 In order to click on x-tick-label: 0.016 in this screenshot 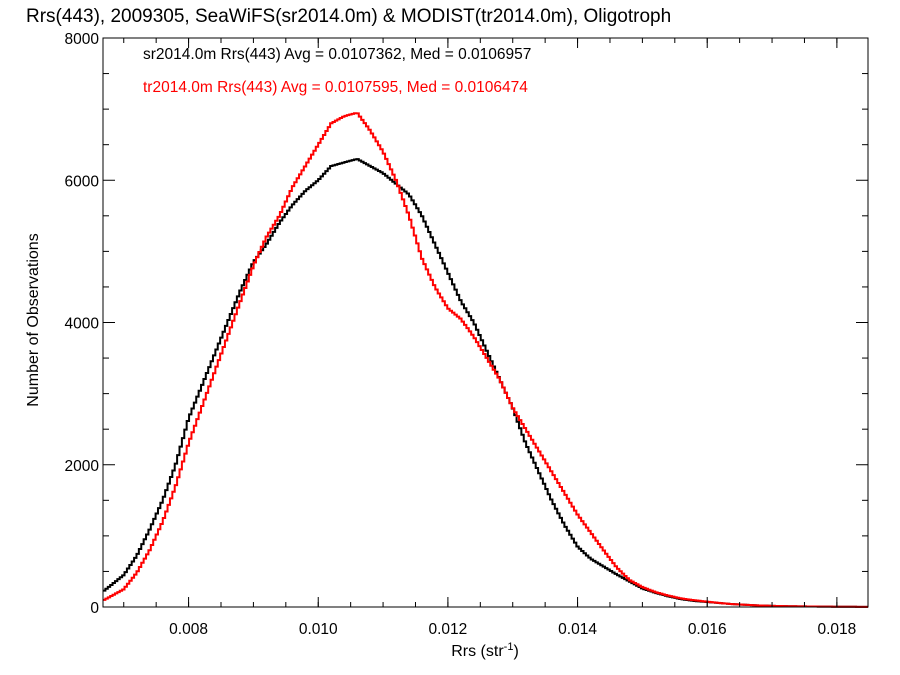, I will do `click(707, 629)`.